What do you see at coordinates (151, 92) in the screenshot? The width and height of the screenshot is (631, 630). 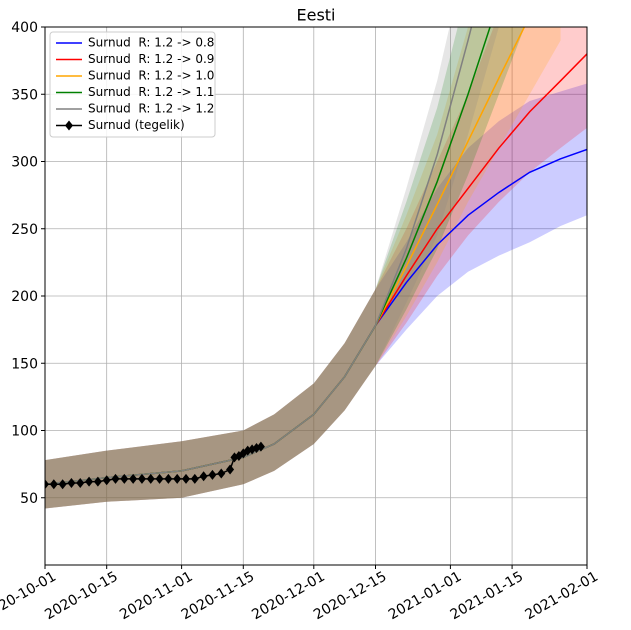 I see `legend-label: Surnud R: 1.2 -> 1.1` at bounding box center [151, 92].